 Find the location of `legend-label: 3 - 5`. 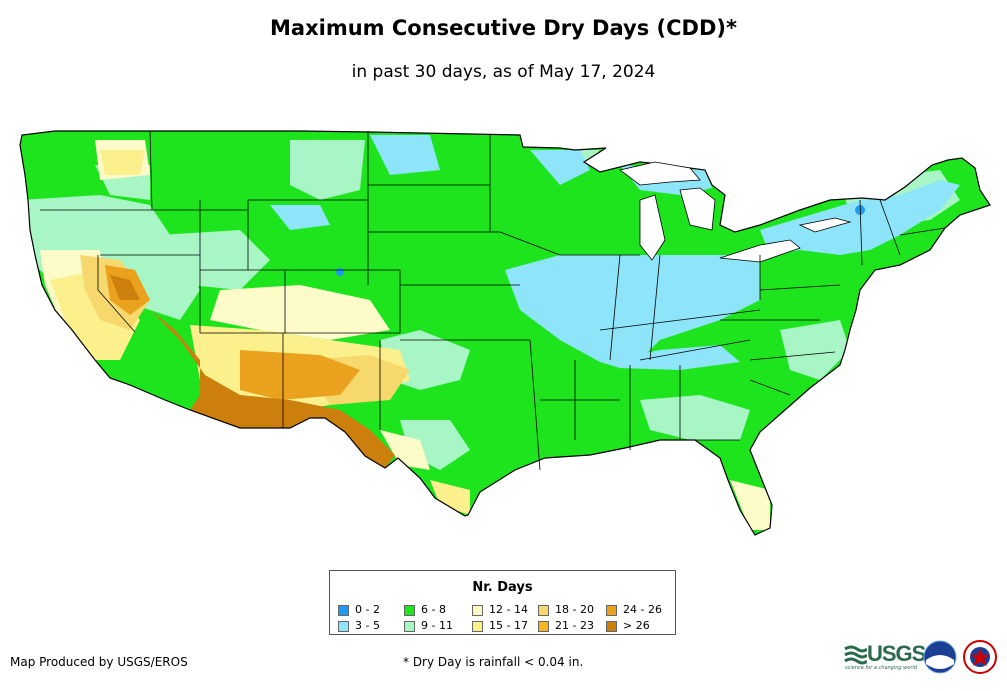

legend-label: 3 - 5 is located at coordinates (367, 625).